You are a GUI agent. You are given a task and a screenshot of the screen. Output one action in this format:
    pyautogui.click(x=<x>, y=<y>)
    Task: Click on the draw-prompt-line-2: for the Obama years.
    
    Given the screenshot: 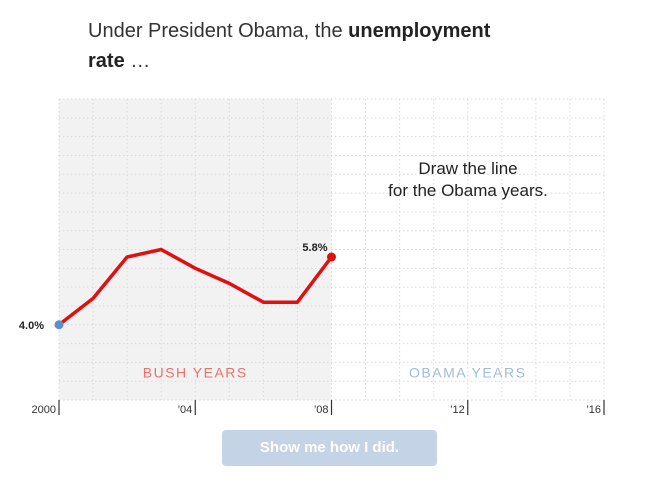 What is the action you would take?
    pyautogui.click(x=468, y=190)
    